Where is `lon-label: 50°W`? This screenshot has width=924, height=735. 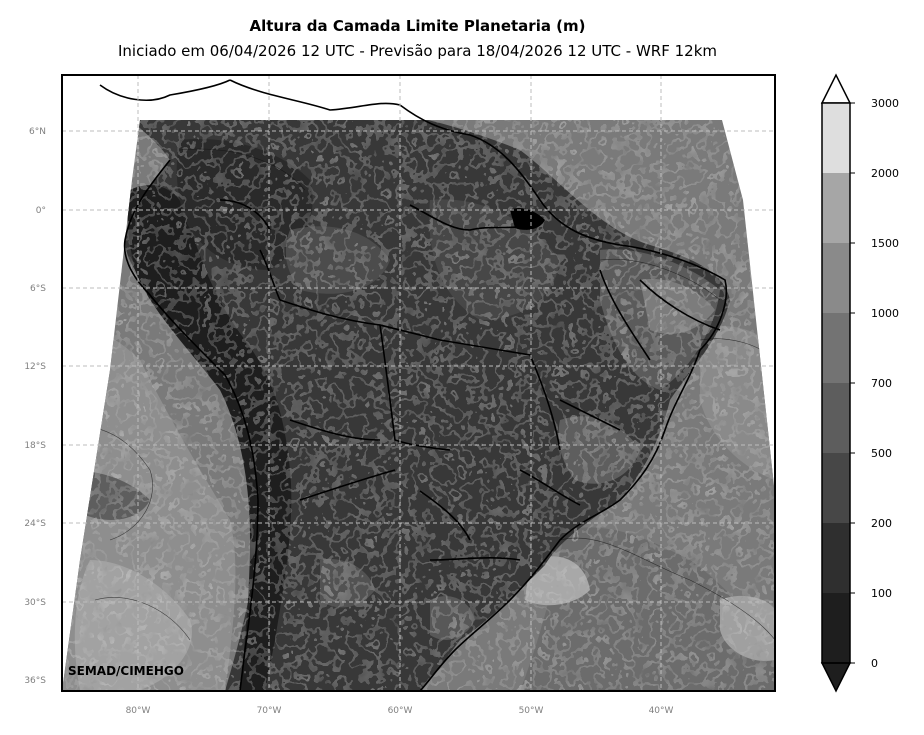
lon-label: 50°W is located at coordinates (531, 711).